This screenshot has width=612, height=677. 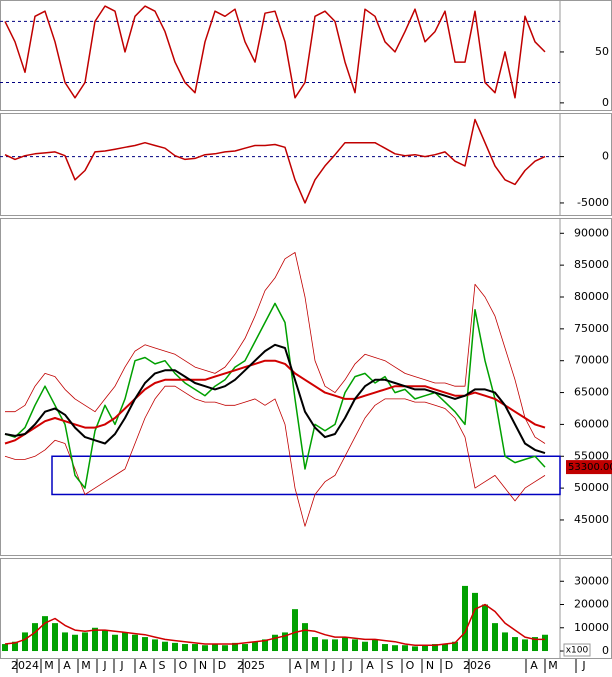 What do you see at coordinates (591, 328) in the screenshot?
I see `y-tick-label: 75000` at bounding box center [591, 328].